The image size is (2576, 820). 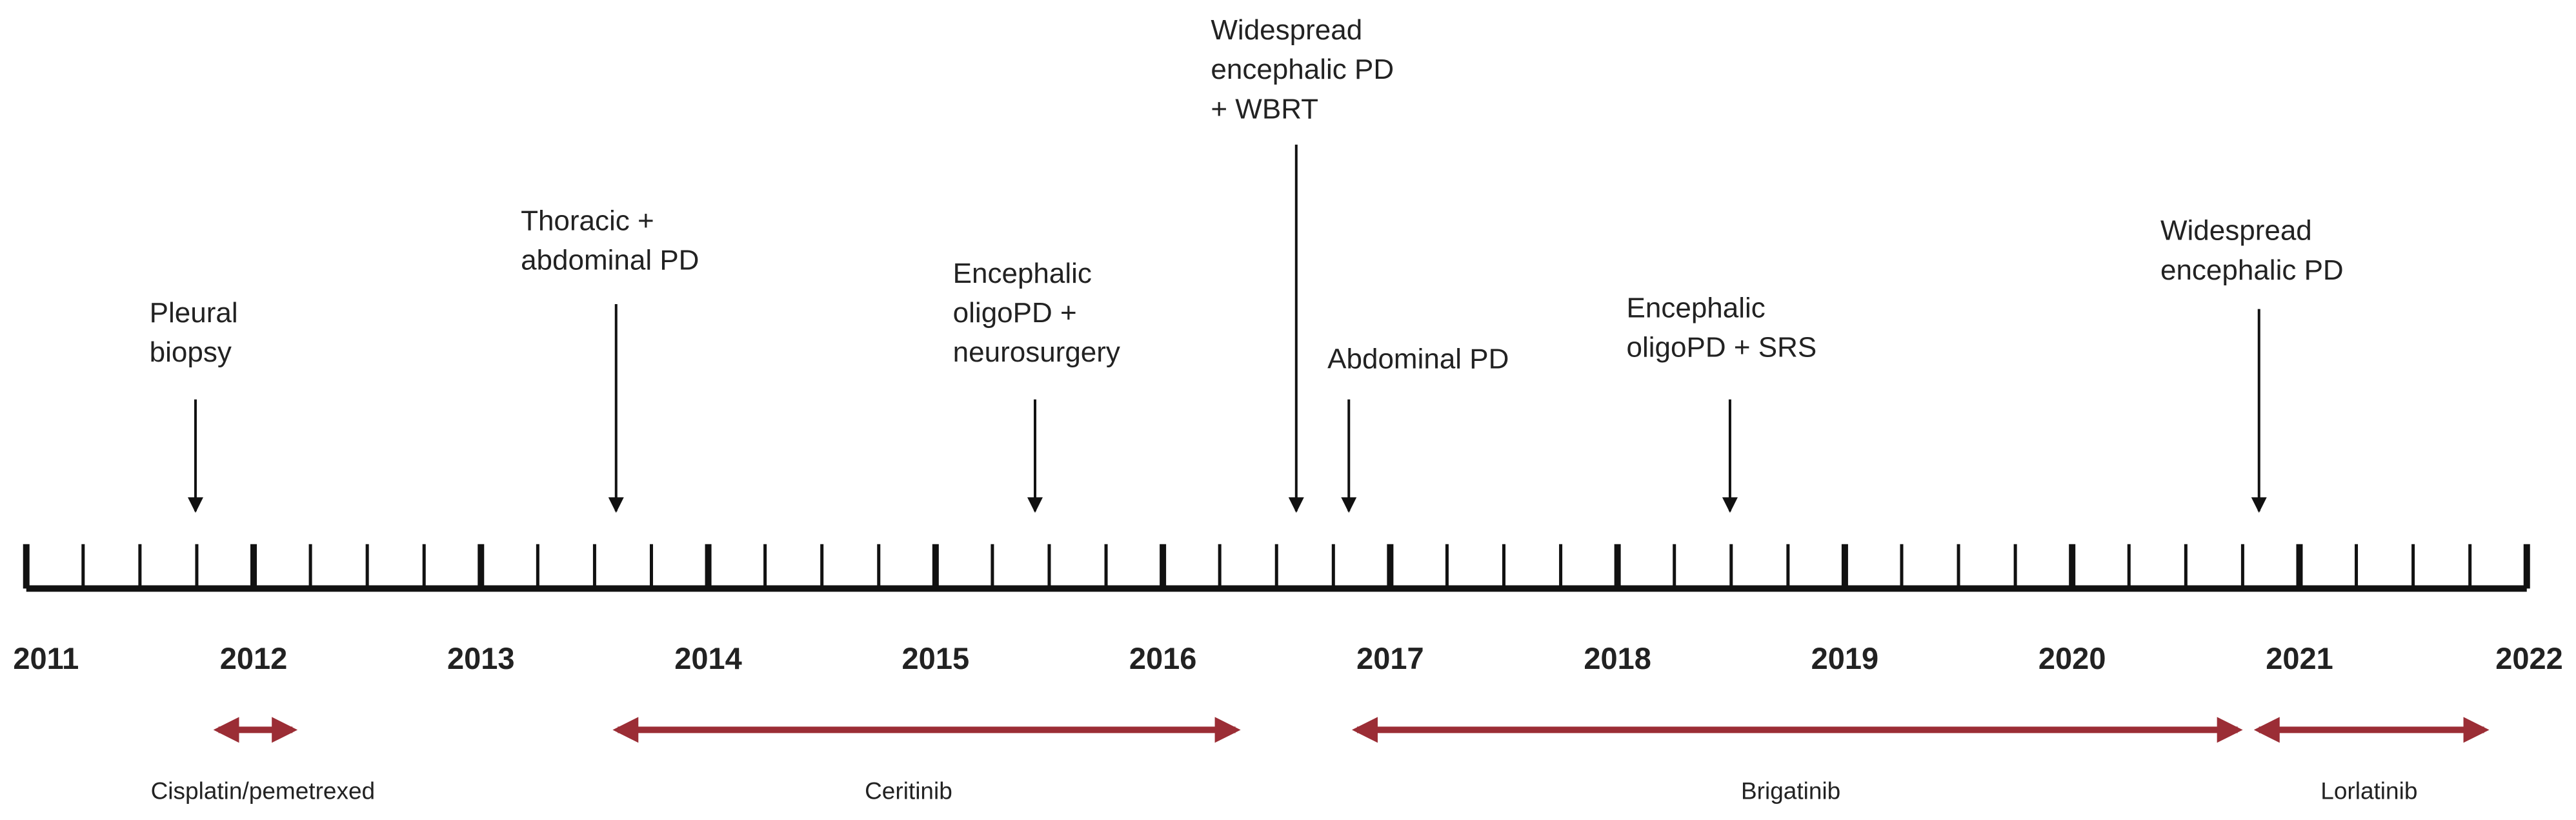 I want to click on year-label: 2013, so click(x=481, y=658).